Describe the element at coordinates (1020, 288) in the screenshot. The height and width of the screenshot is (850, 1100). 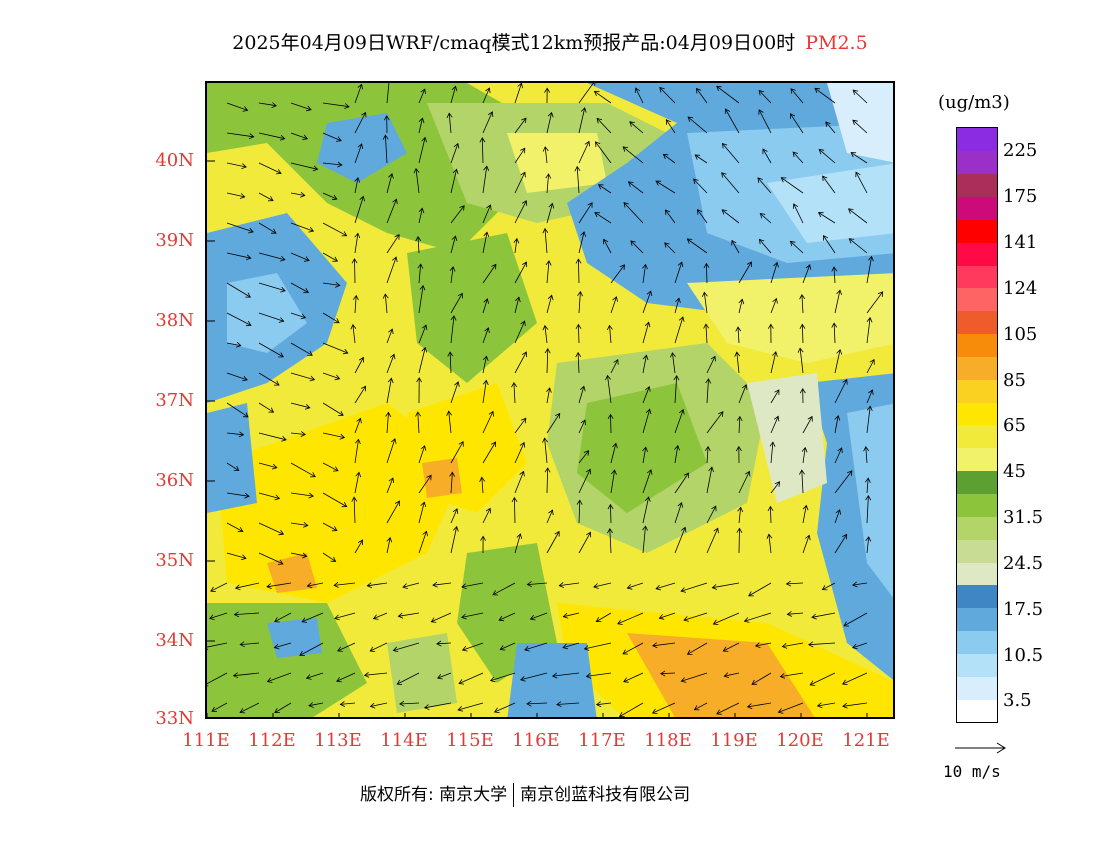
I see `colorbar-tick: 124` at that location.